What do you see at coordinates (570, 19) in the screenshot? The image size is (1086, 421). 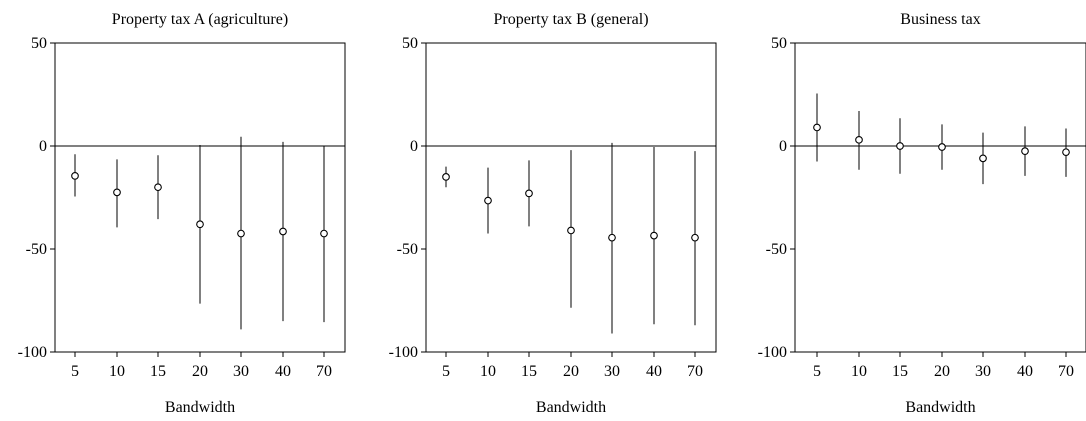 I see `panel-title: Property tax B (general)` at bounding box center [570, 19].